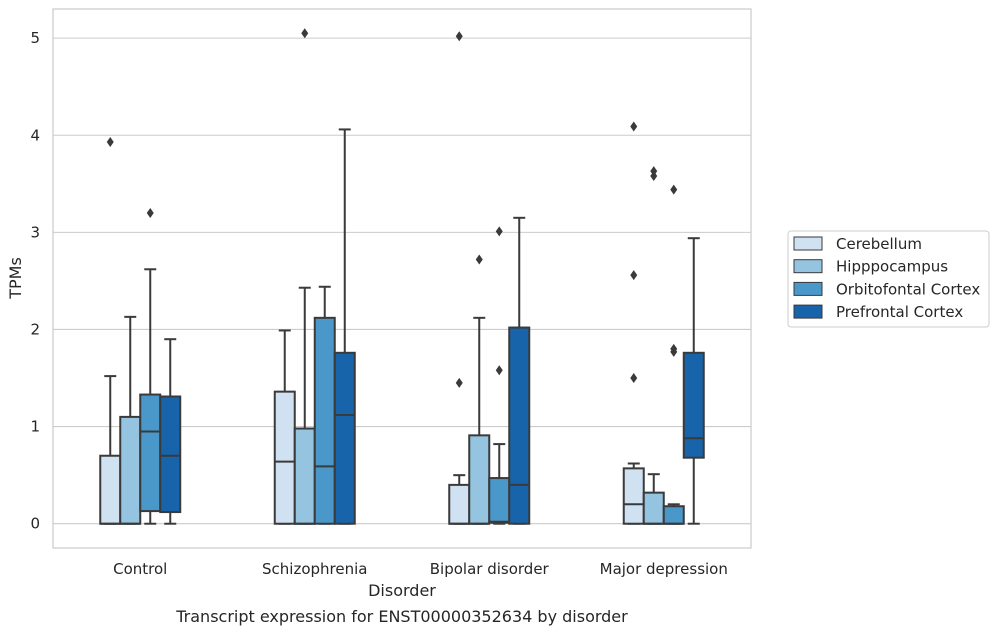  What do you see at coordinates (402, 590) in the screenshot?
I see `x-axis-label: Disorder` at bounding box center [402, 590].